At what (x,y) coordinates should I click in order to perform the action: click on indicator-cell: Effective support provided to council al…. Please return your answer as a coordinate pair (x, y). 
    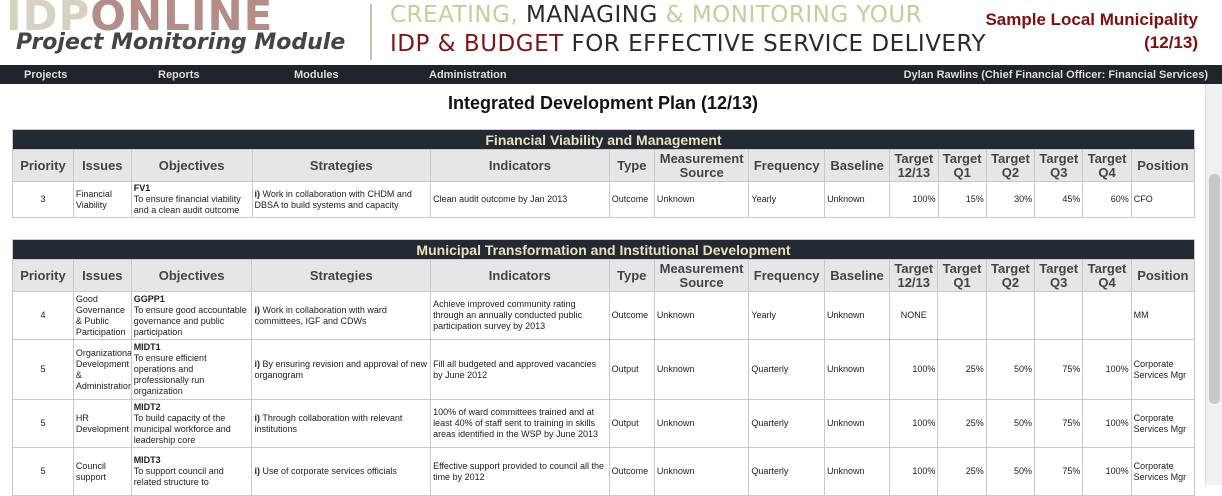
    Looking at the image, I should click on (520, 471).